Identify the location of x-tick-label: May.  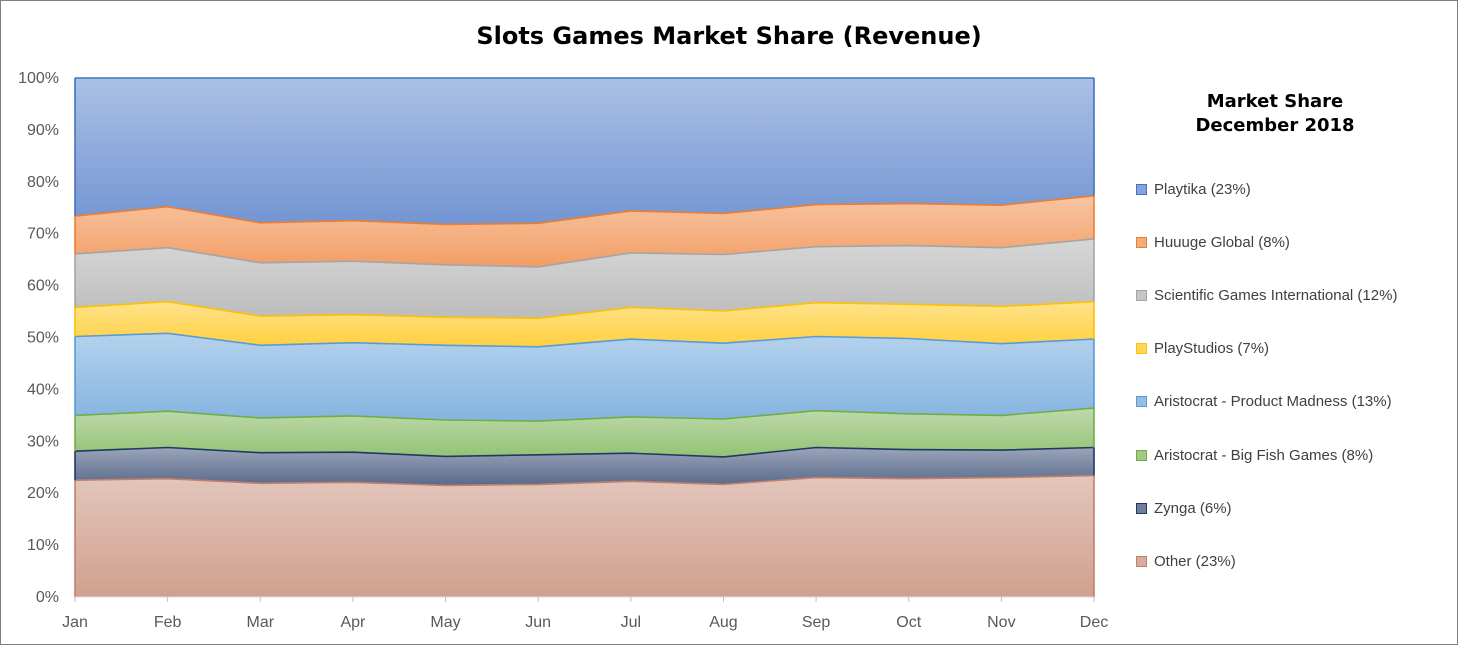
(445, 622).